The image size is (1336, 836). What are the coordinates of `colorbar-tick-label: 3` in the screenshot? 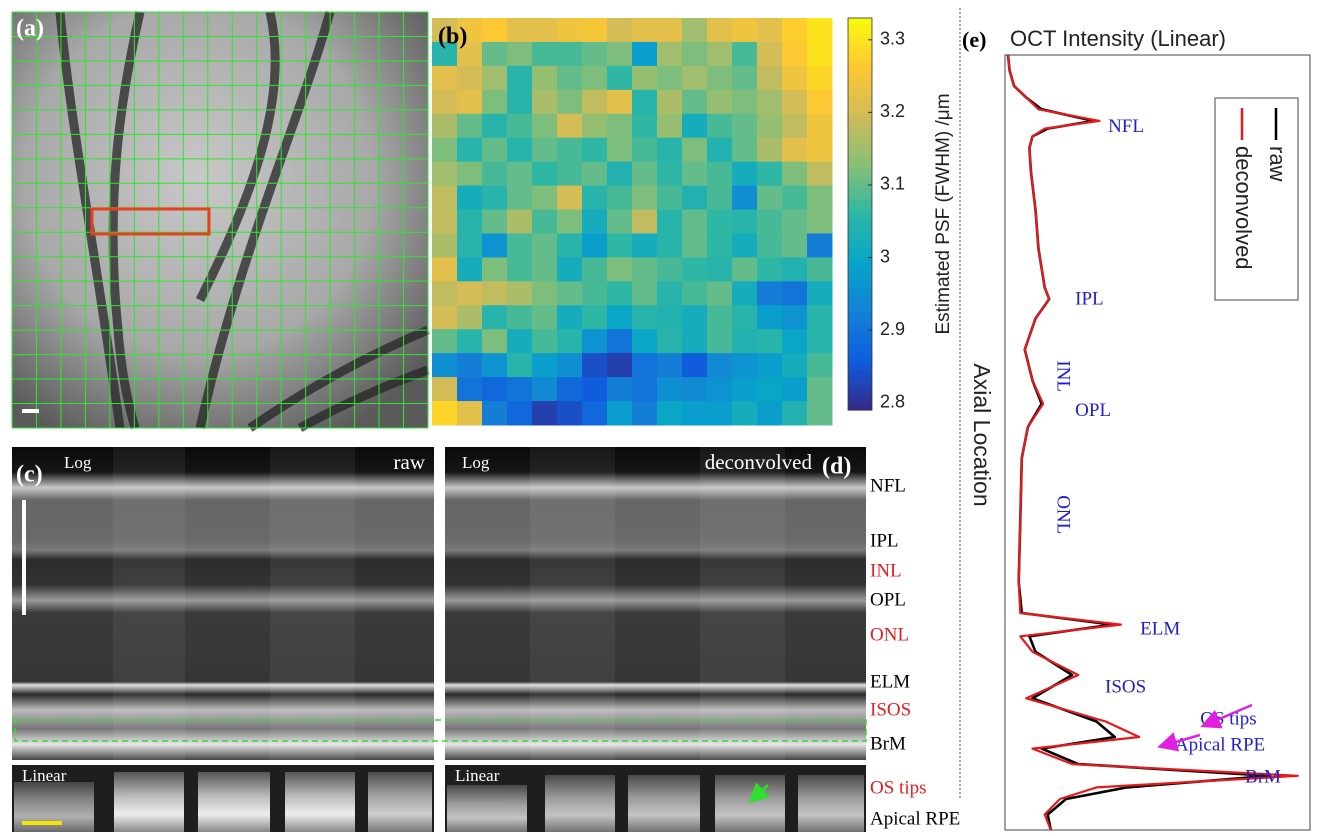 It's located at (885, 256).